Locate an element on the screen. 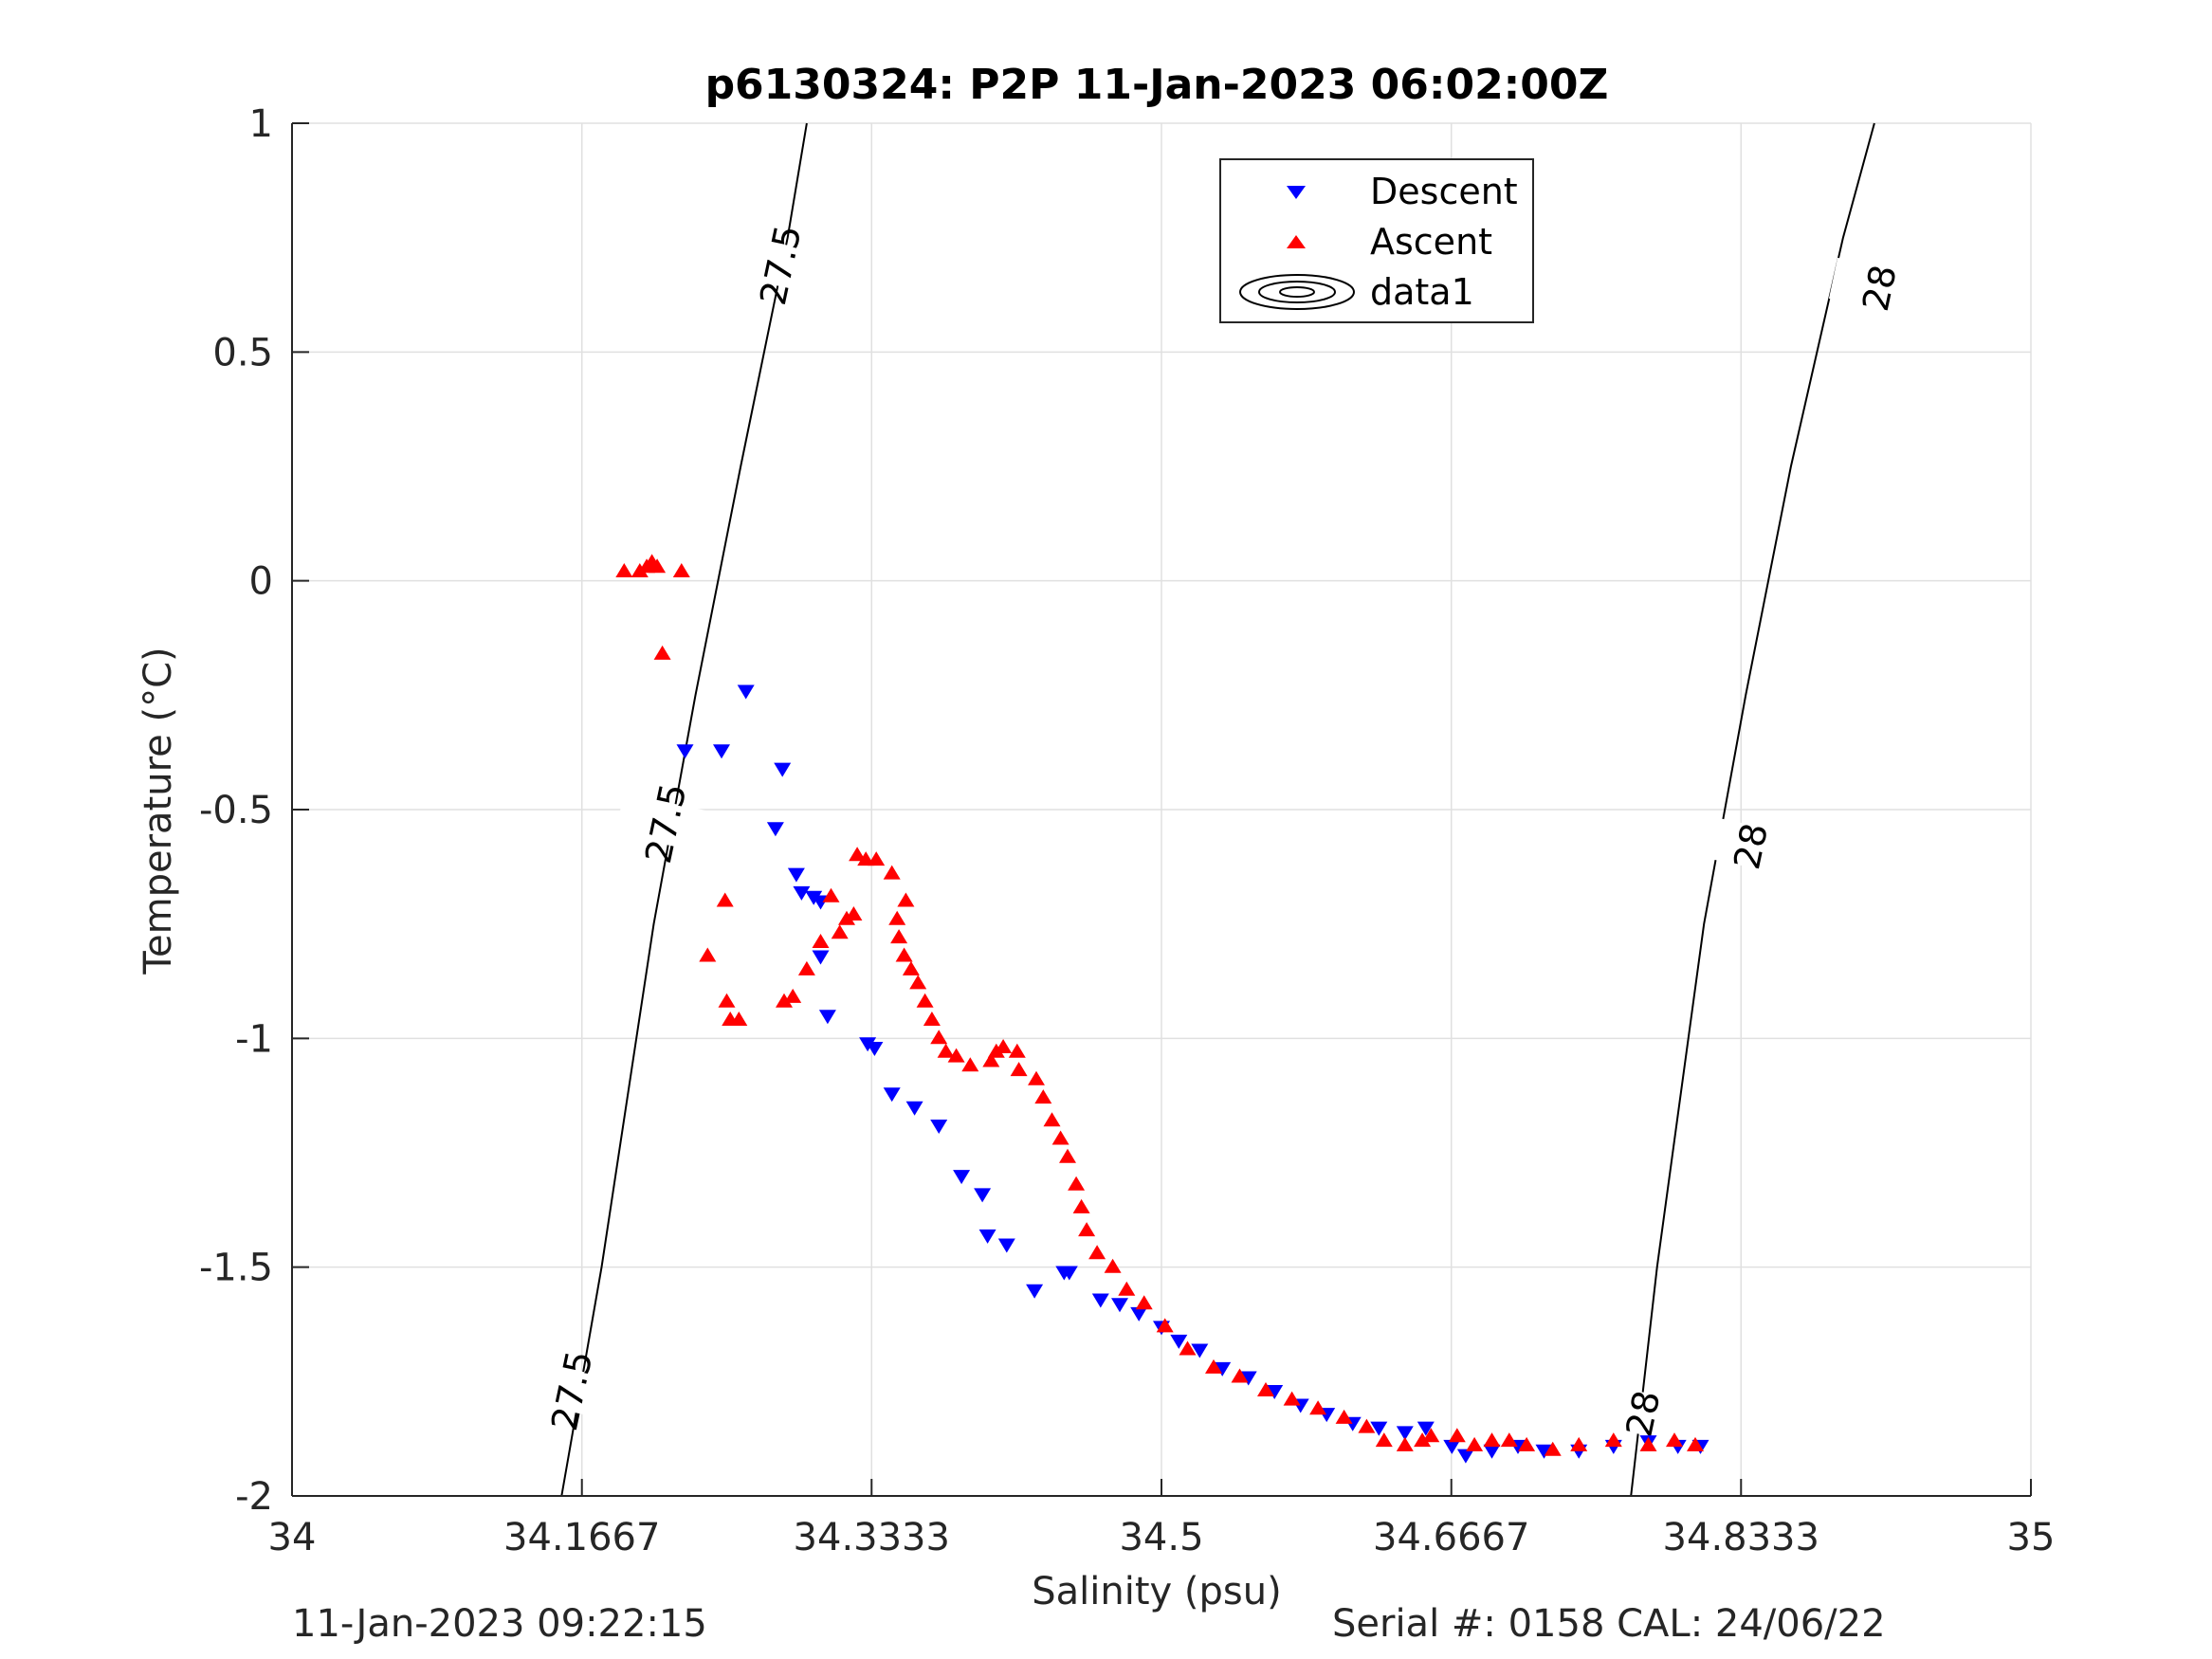 The width and height of the screenshot is (2212, 1659). y-tick-label: 0.5 is located at coordinates (242, 352).